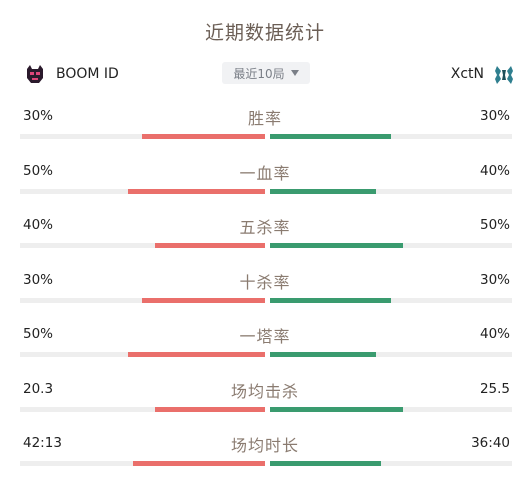 The image size is (530, 490). I want to click on stat-label: 场均时长, so click(264, 445).